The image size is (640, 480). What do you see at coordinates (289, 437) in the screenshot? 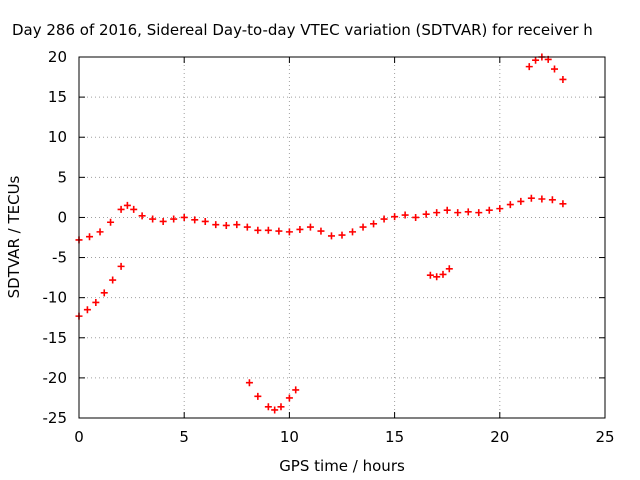
I see `x-tick-label: 10` at bounding box center [289, 437].